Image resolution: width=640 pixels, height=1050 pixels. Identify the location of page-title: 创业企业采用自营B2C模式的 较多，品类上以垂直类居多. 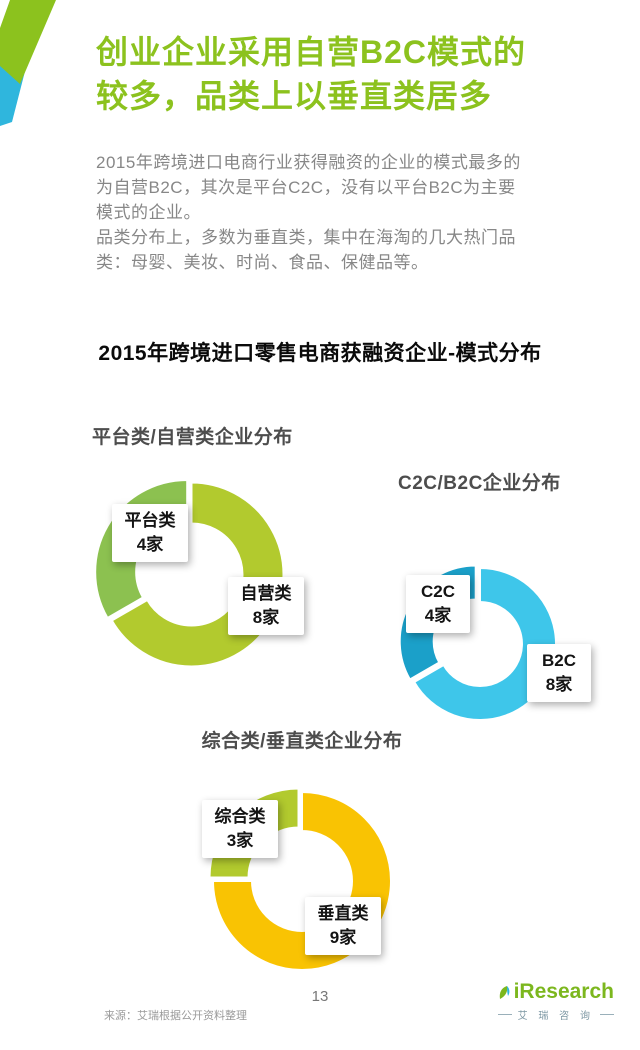
(346, 74).